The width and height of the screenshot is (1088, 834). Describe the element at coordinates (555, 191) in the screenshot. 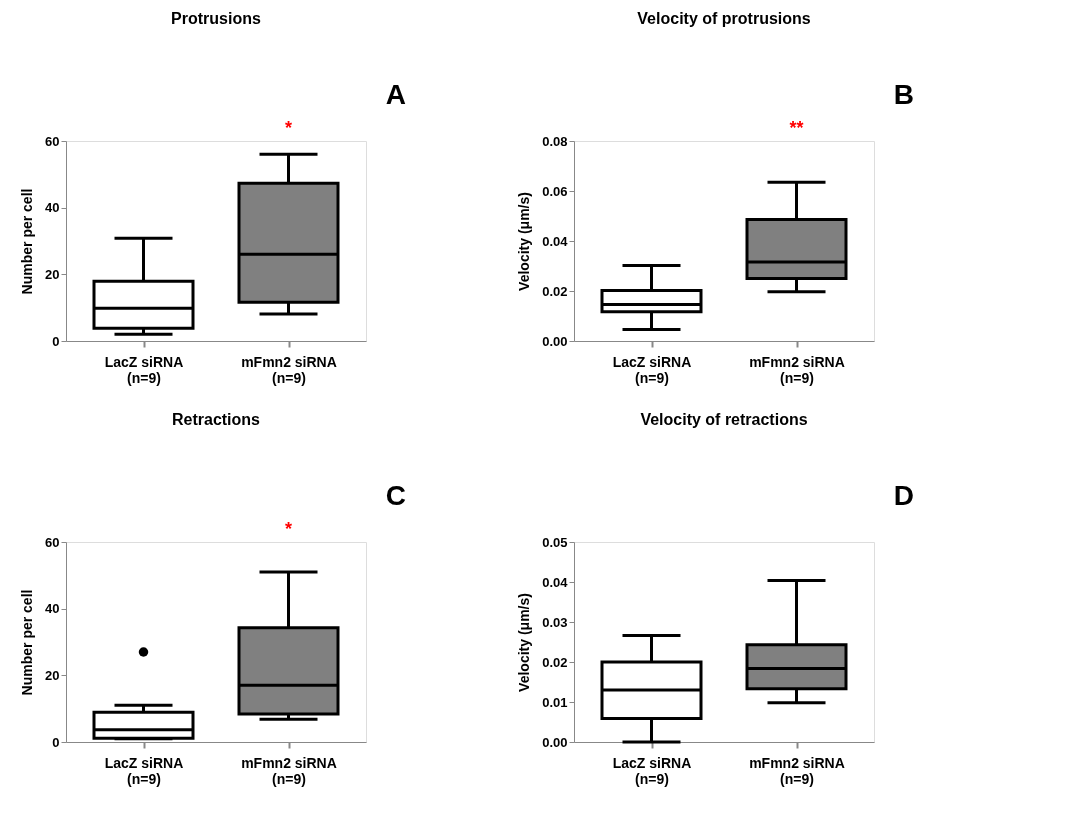

I see `y-tick-label: 0.06` at that location.